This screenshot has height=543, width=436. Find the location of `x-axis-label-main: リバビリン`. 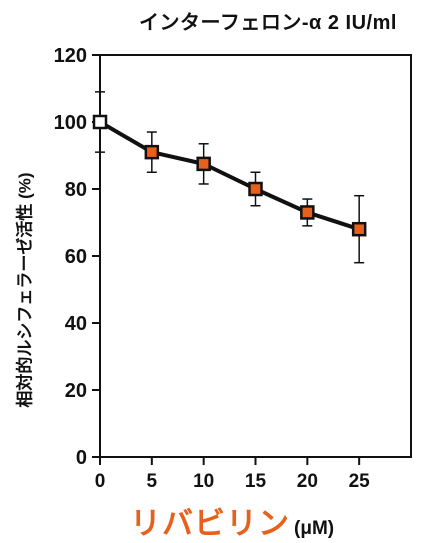

x-axis-label-main: リバビリン is located at coordinates (210, 523).